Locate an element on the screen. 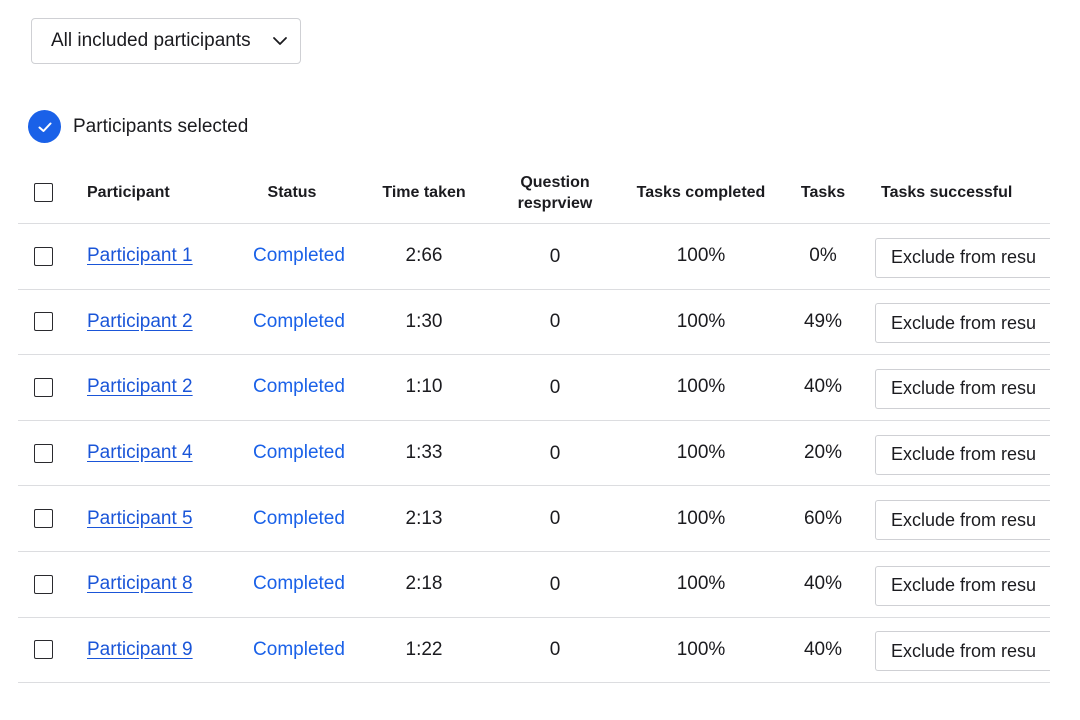 The width and height of the screenshot is (1080, 720). time-taken-value: 1:30 is located at coordinates (424, 321).